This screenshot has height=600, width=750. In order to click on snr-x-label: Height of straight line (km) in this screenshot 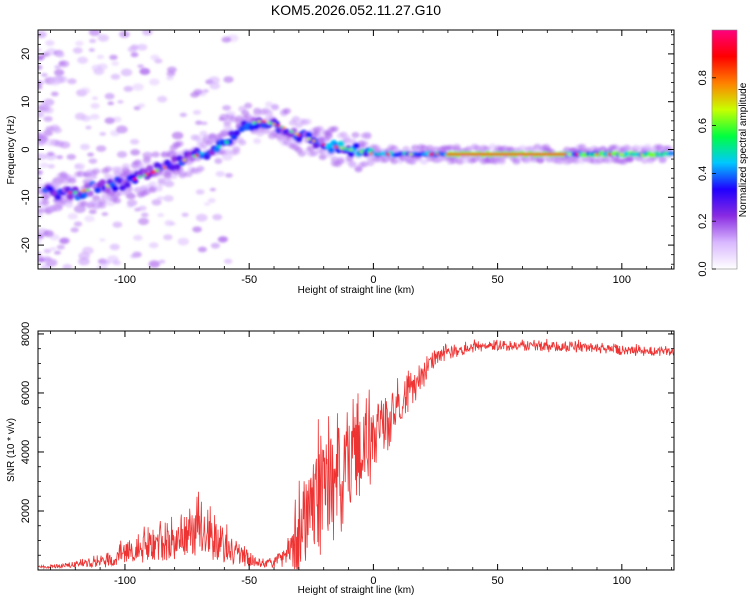, I will do `click(356, 590)`.